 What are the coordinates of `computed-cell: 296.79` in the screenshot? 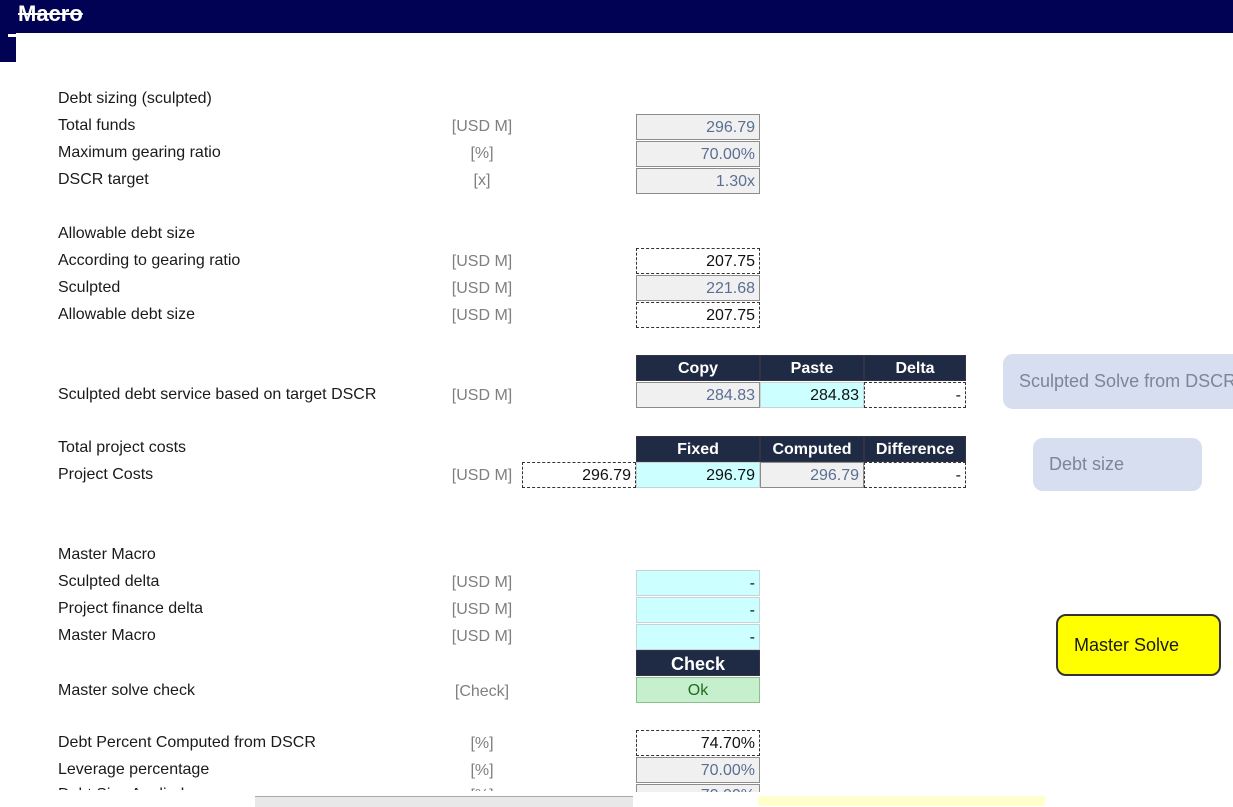 It's located at (812, 475).